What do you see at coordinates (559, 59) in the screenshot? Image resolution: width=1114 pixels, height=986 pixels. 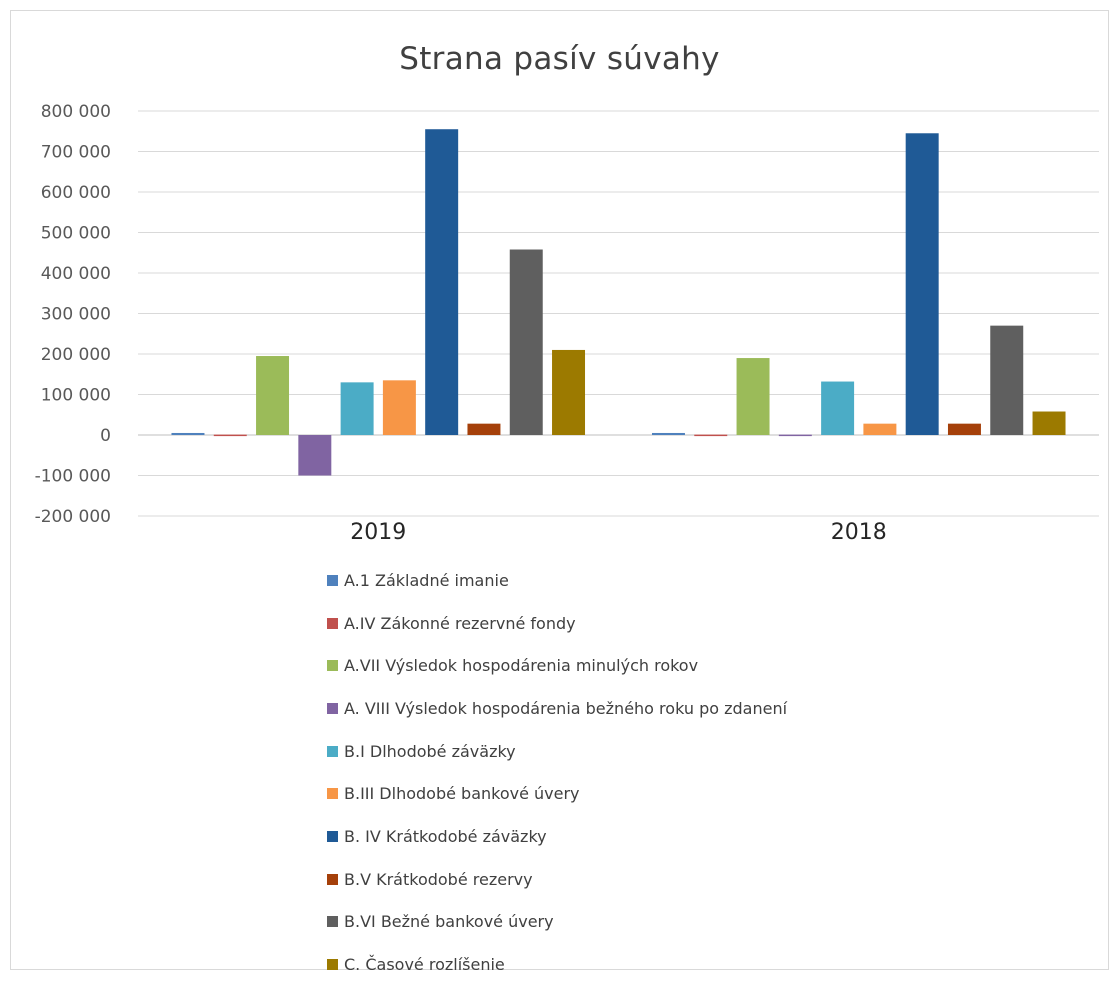 I see `chart-title: Strana pasív súvahy` at bounding box center [559, 59].